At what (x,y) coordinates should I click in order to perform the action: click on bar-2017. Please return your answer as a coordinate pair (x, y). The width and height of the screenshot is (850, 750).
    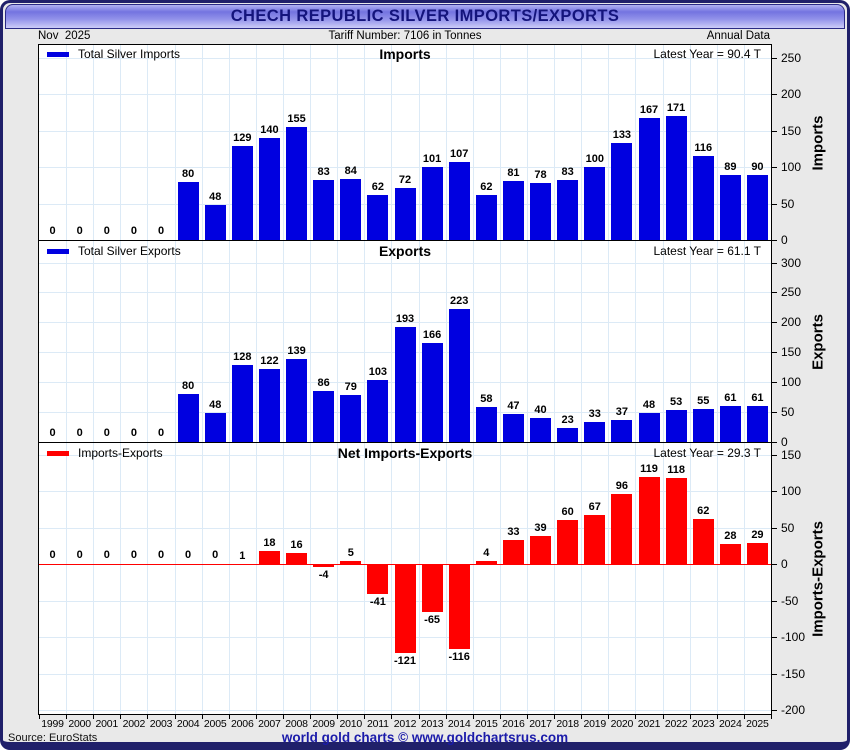
    Looking at the image, I should click on (541, 211).